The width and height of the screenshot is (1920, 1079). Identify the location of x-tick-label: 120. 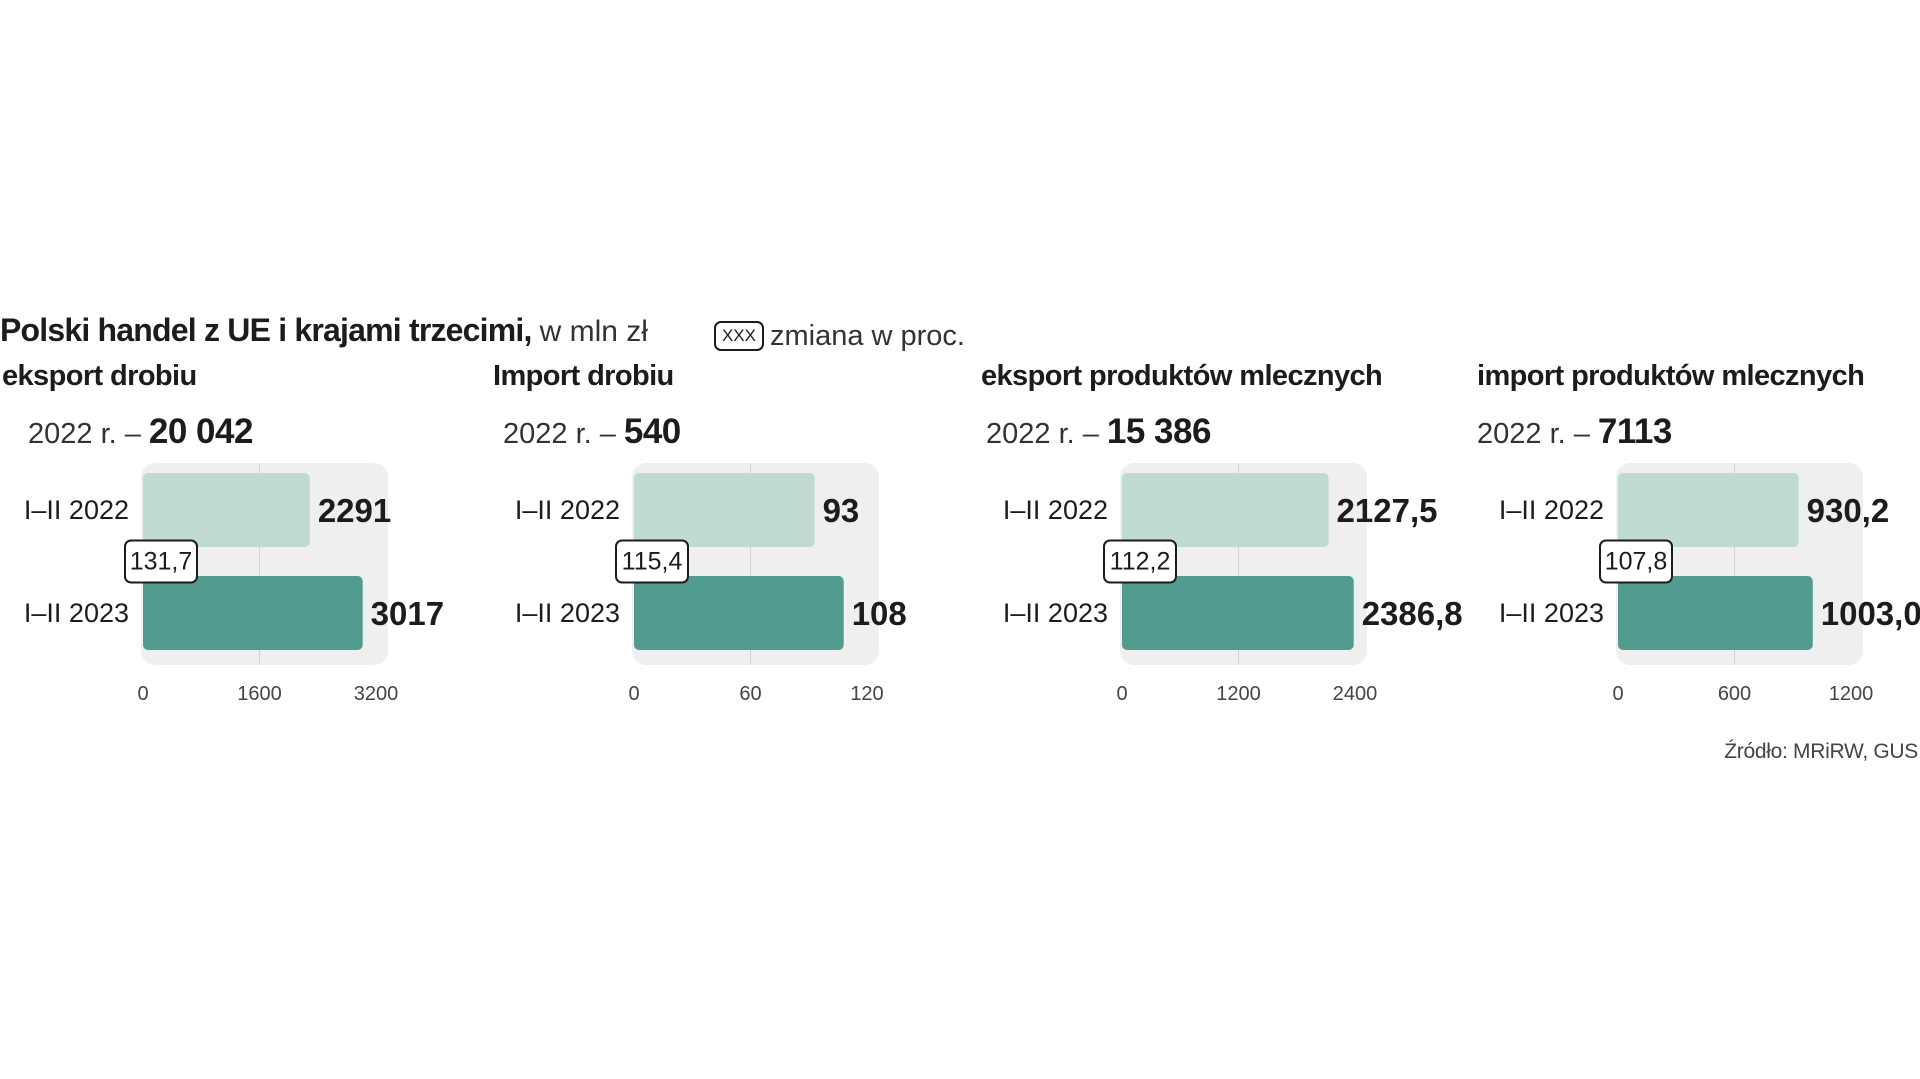
(866, 694).